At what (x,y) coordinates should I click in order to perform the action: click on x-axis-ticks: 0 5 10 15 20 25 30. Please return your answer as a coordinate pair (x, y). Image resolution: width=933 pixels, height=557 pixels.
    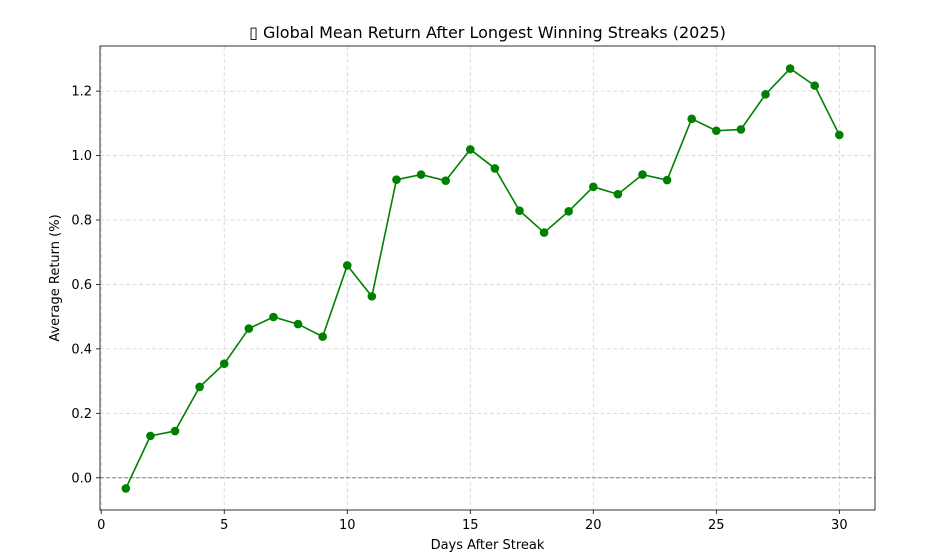
    Looking at the image, I should click on (472, 521).